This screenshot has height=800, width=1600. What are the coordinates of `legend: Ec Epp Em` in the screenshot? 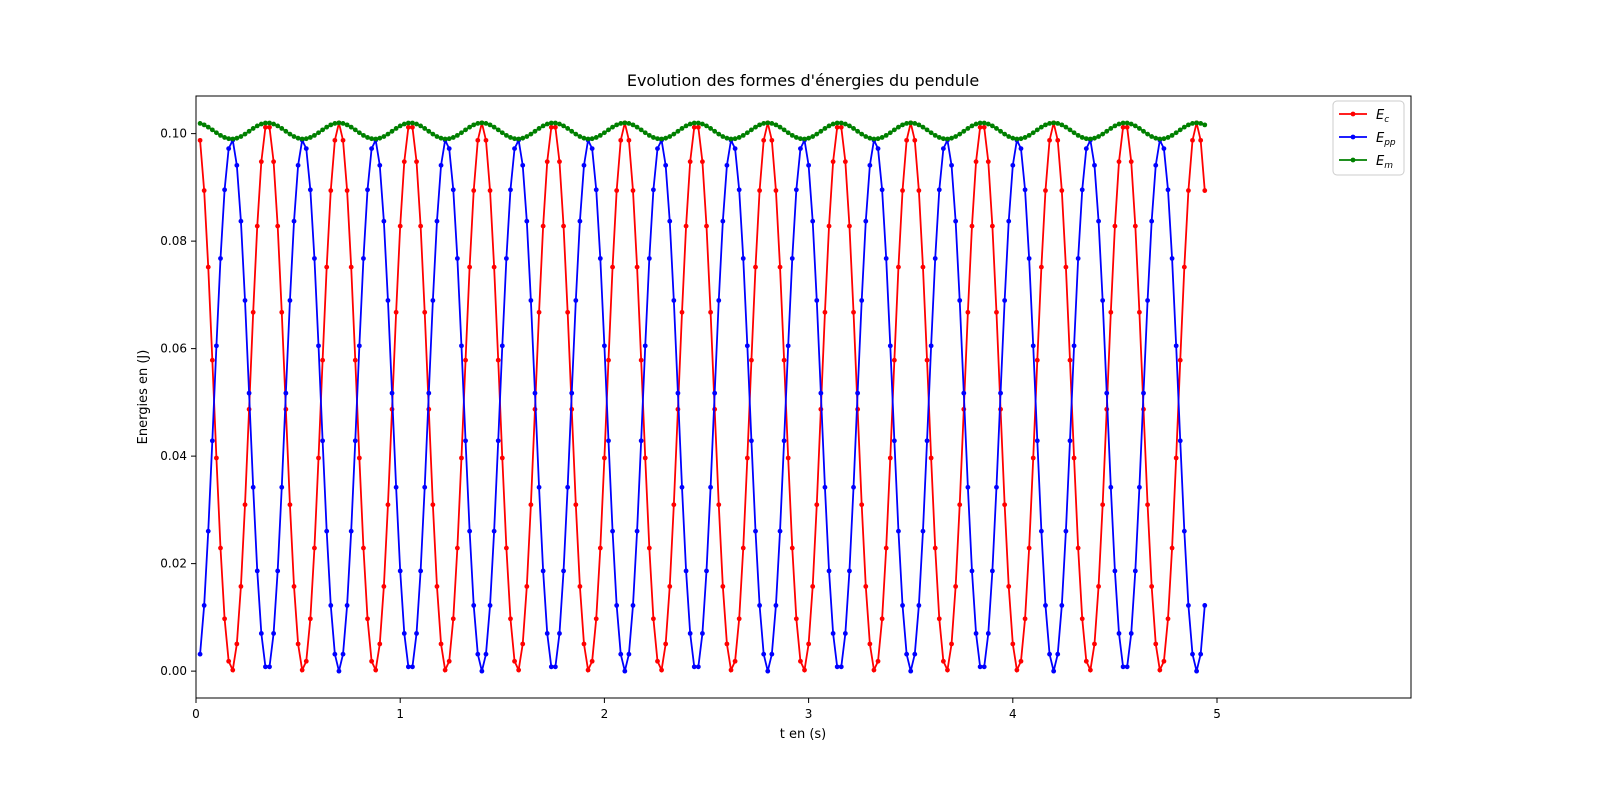 It's located at (1368, 138).